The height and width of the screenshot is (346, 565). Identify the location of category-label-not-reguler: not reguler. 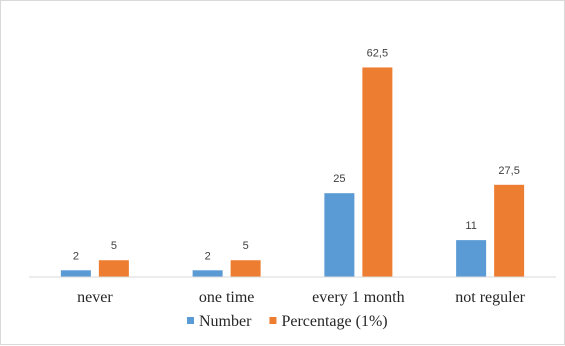
(490, 297).